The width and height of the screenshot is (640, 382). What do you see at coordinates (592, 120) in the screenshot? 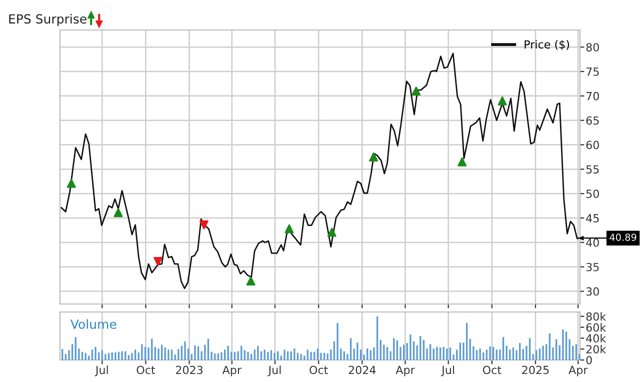
I see `y-tick-label: 65` at bounding box center [592, 120].